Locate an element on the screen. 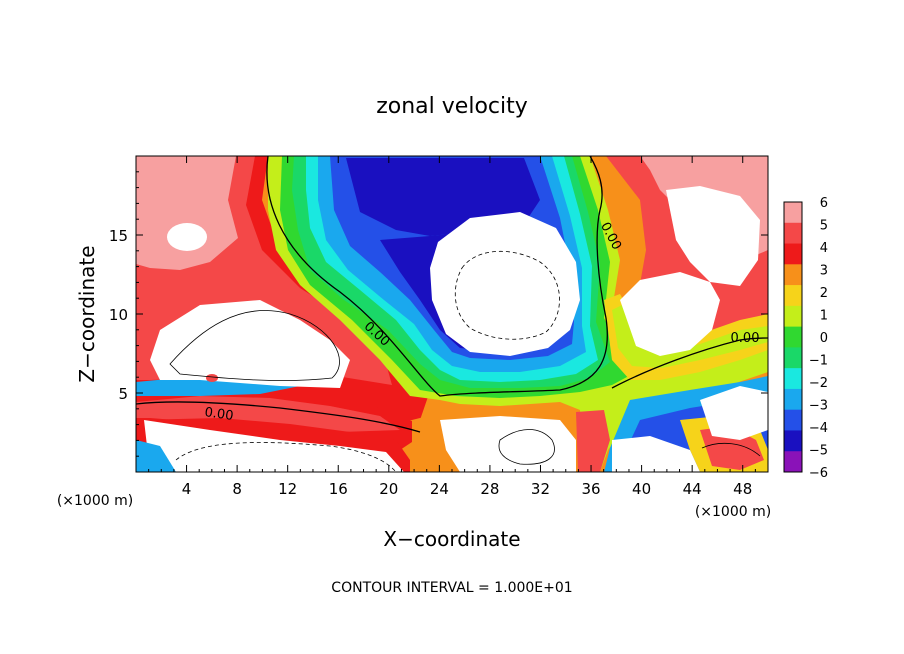  colorbar-label: −3 is located at coordinates (818, 406).